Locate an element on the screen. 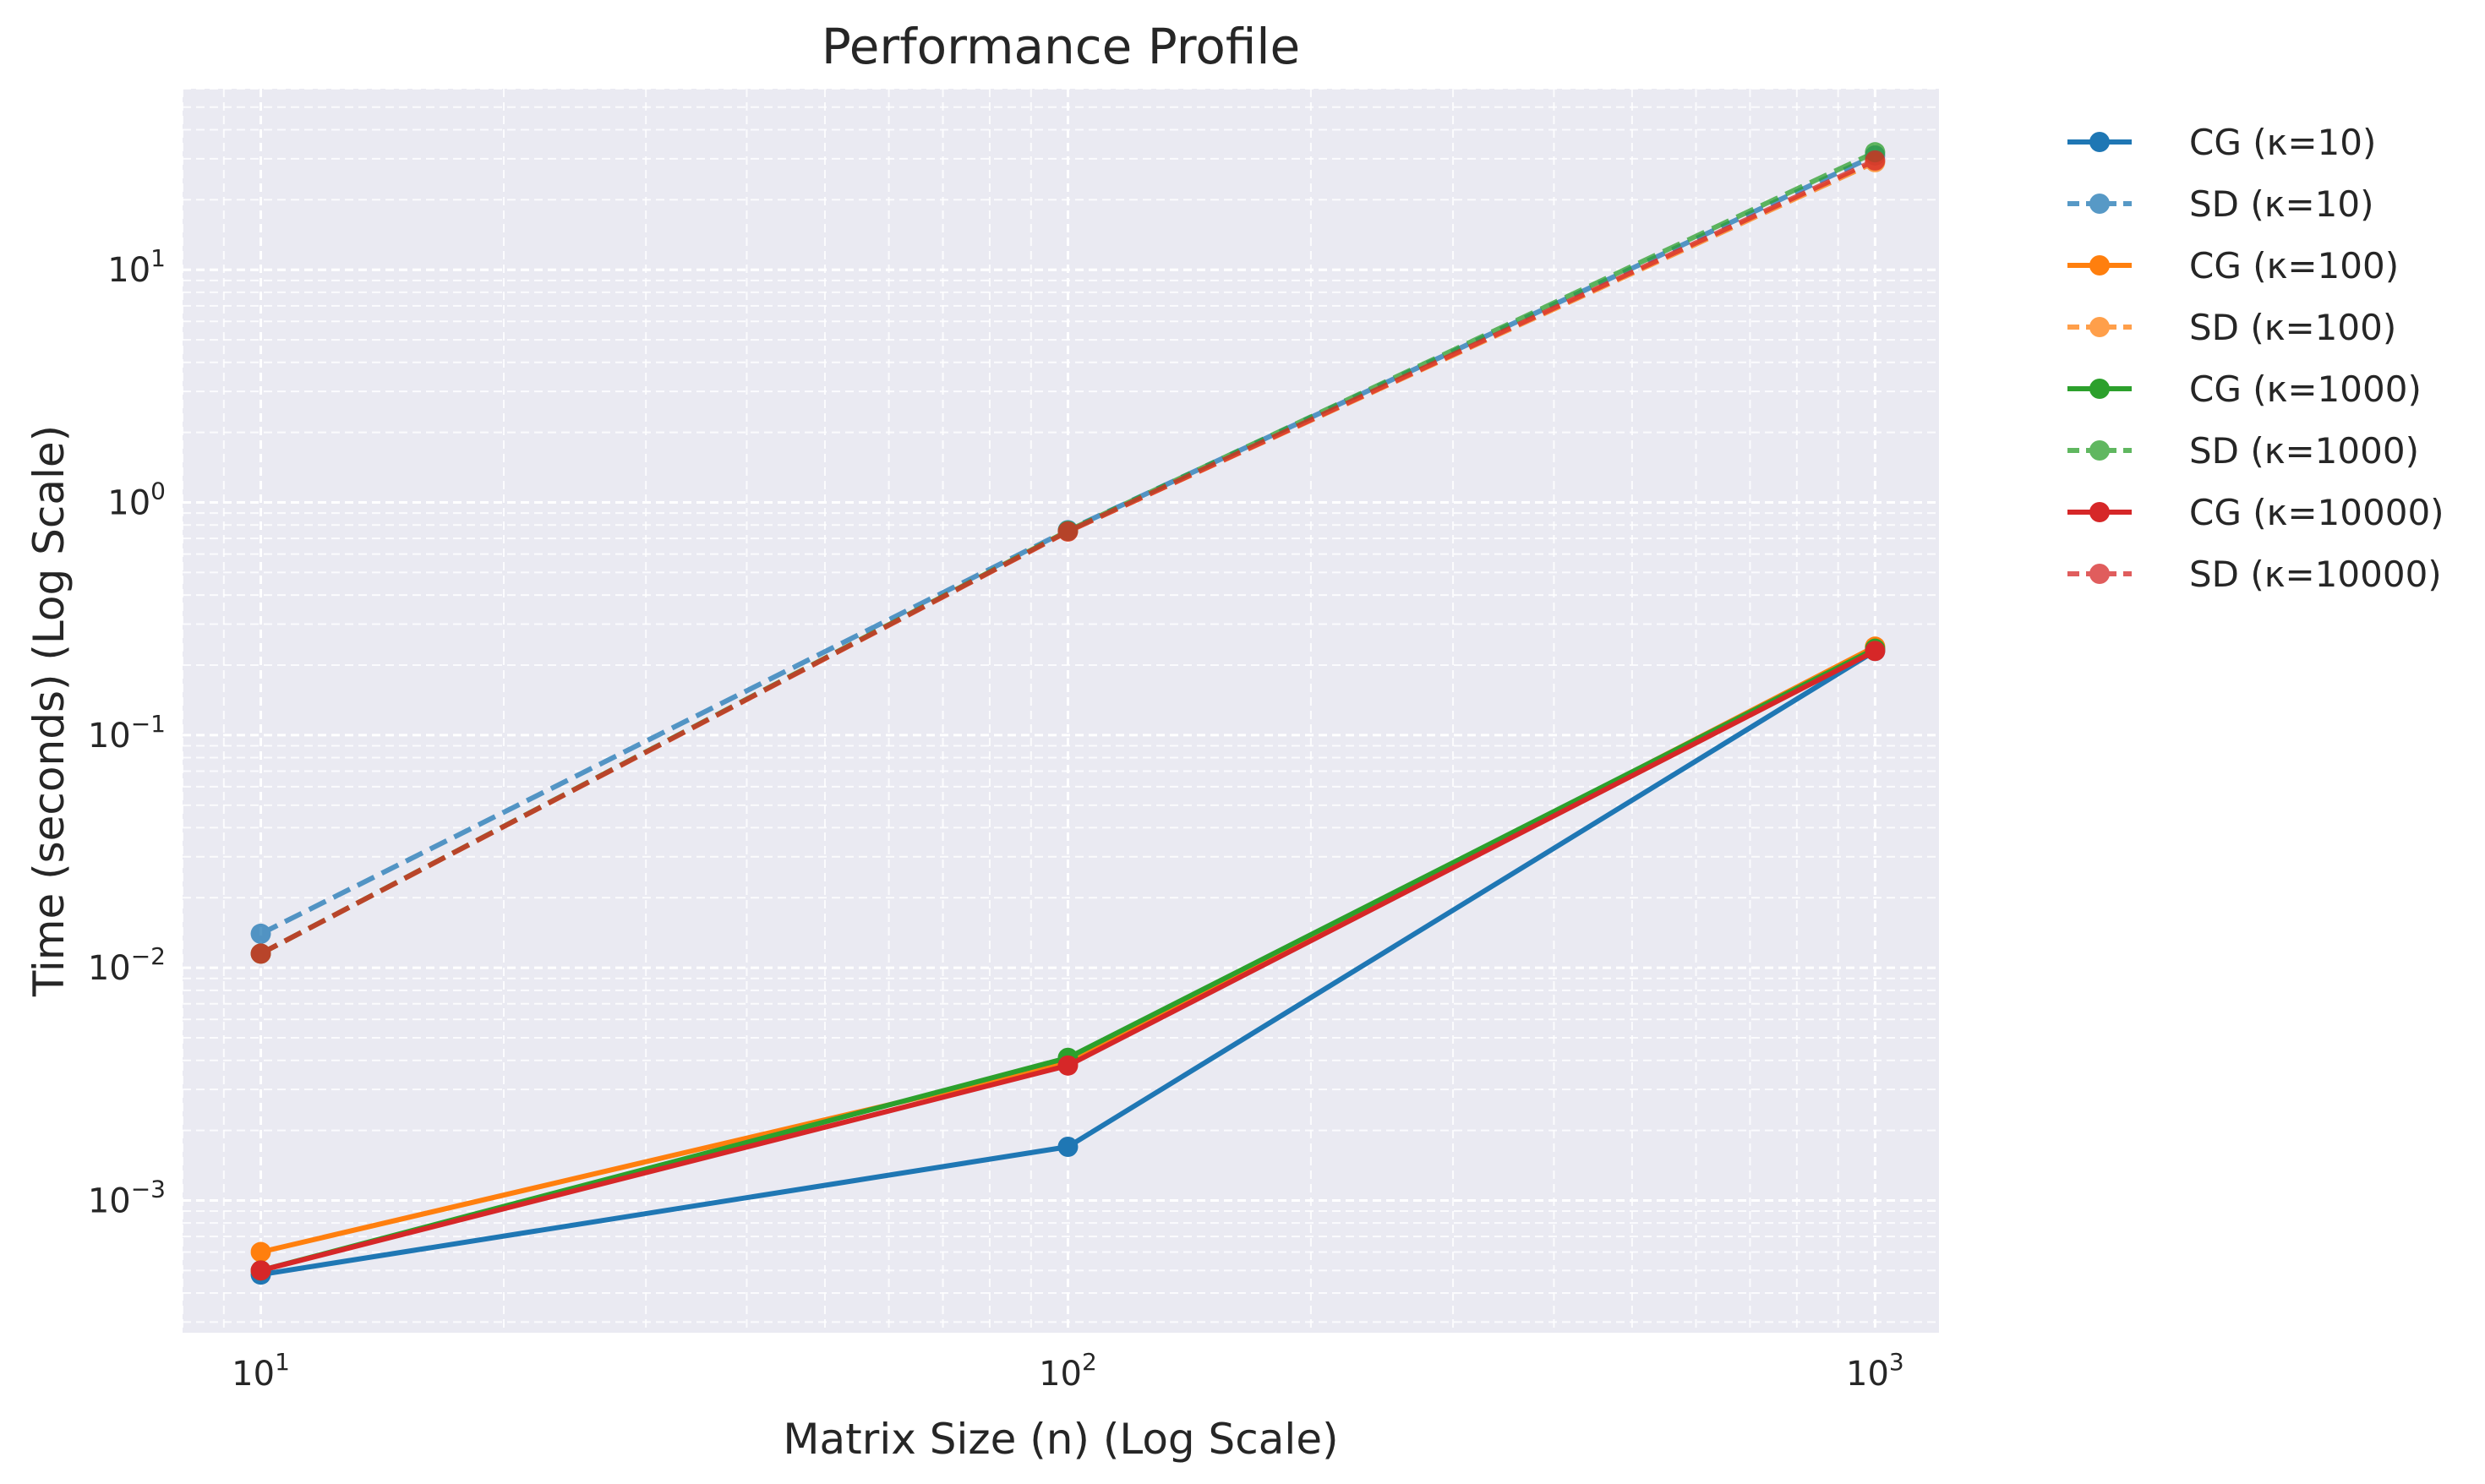  legend-label: SD (κ=100) is located at coordinates (2292, 328).